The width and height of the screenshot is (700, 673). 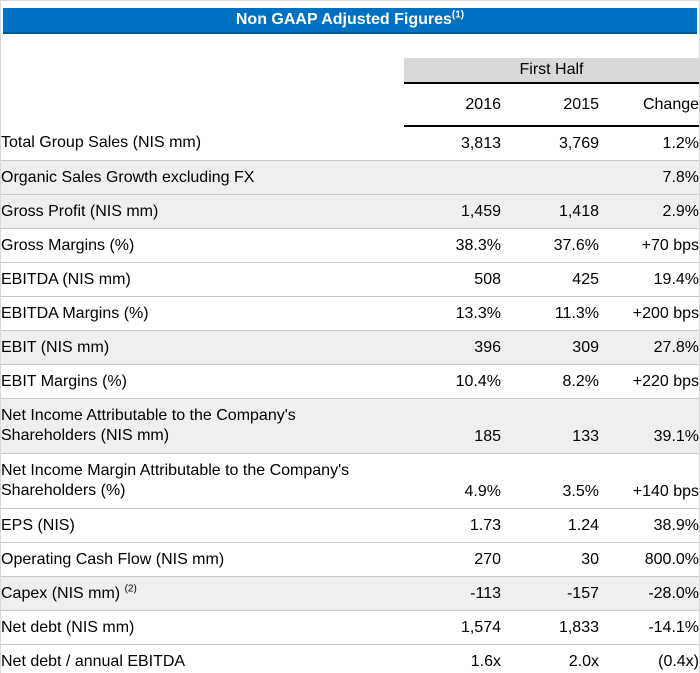 What do you see at coordinates (487, 436) in the screenshot?
I see `value-2016: 185` at bounding box center [487, 436].